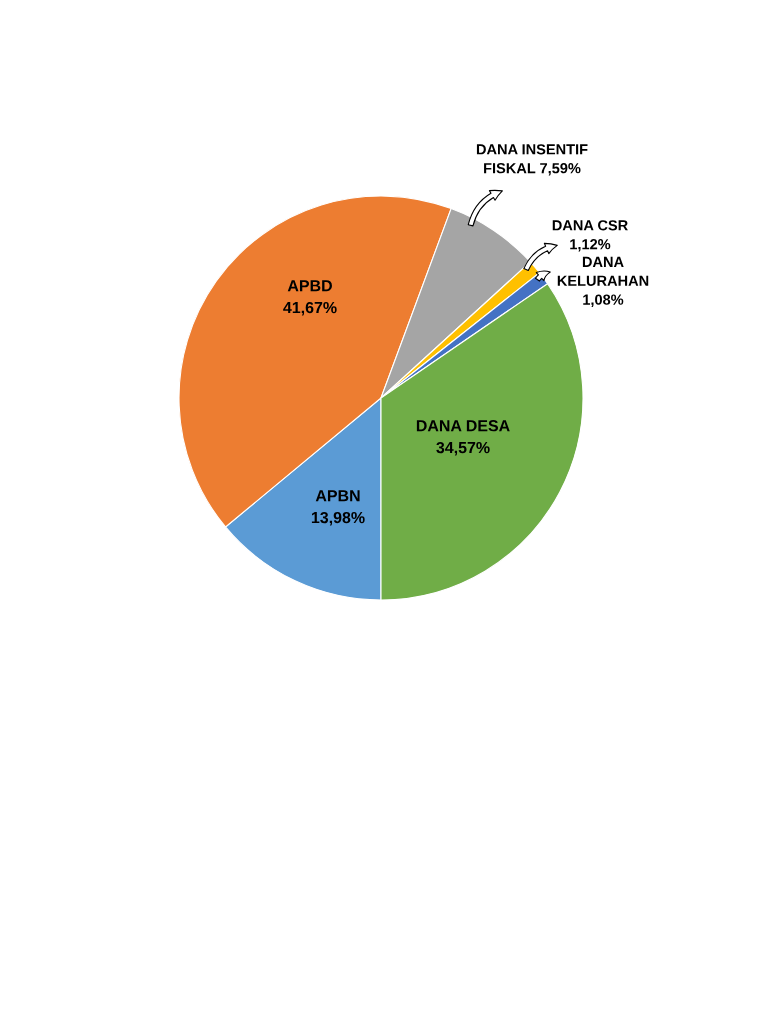 The width and height of the screenshot is (768, 1024). Describe the element at coordinates (590, 225) in the screenshot. I see `slice-label: DANA CSR` at that location.